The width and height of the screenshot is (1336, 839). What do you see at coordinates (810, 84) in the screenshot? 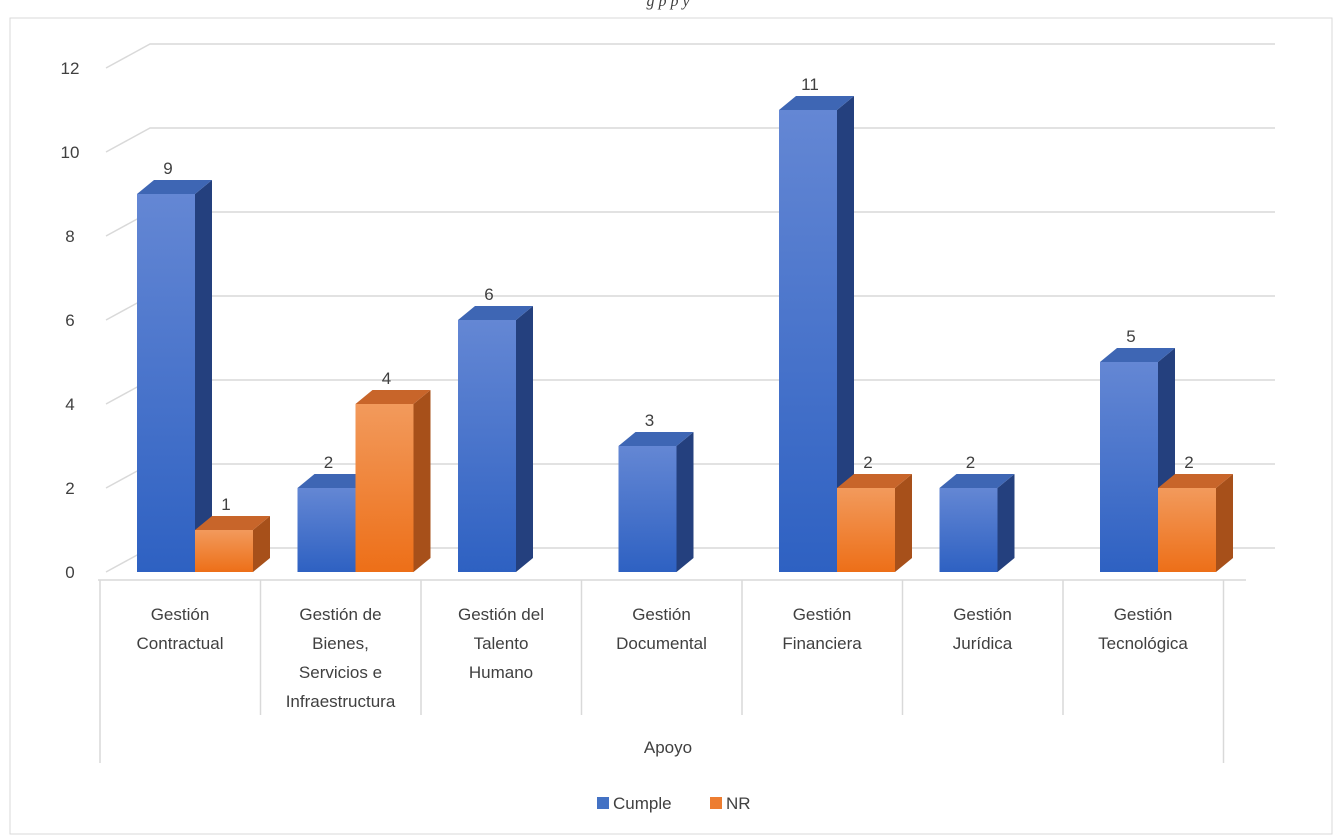
I see `data-label: 11` at bounding box center [810, 84].